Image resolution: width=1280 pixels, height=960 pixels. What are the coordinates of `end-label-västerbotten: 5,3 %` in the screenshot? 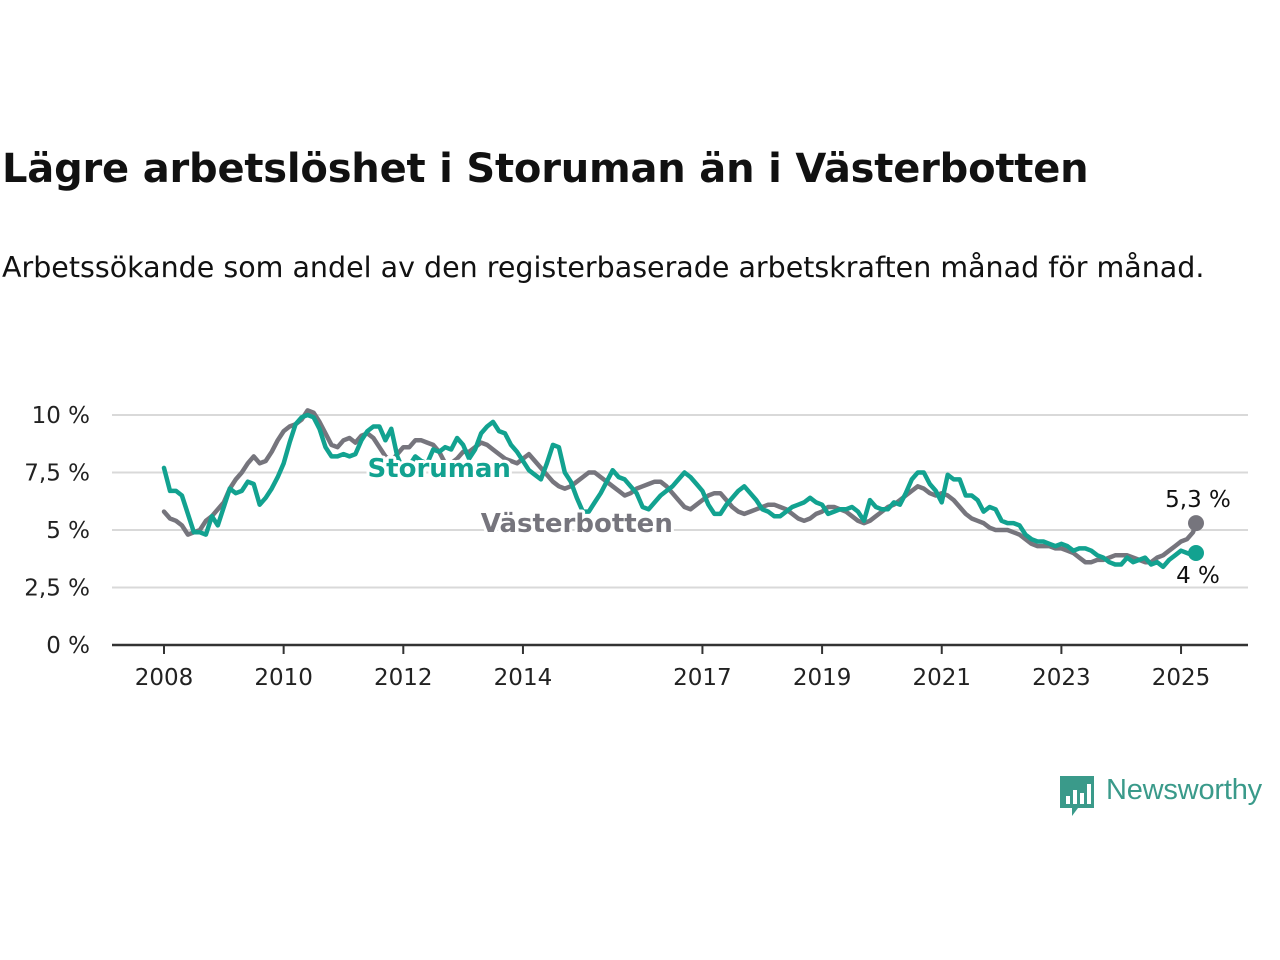 It's located at (1198, 500).